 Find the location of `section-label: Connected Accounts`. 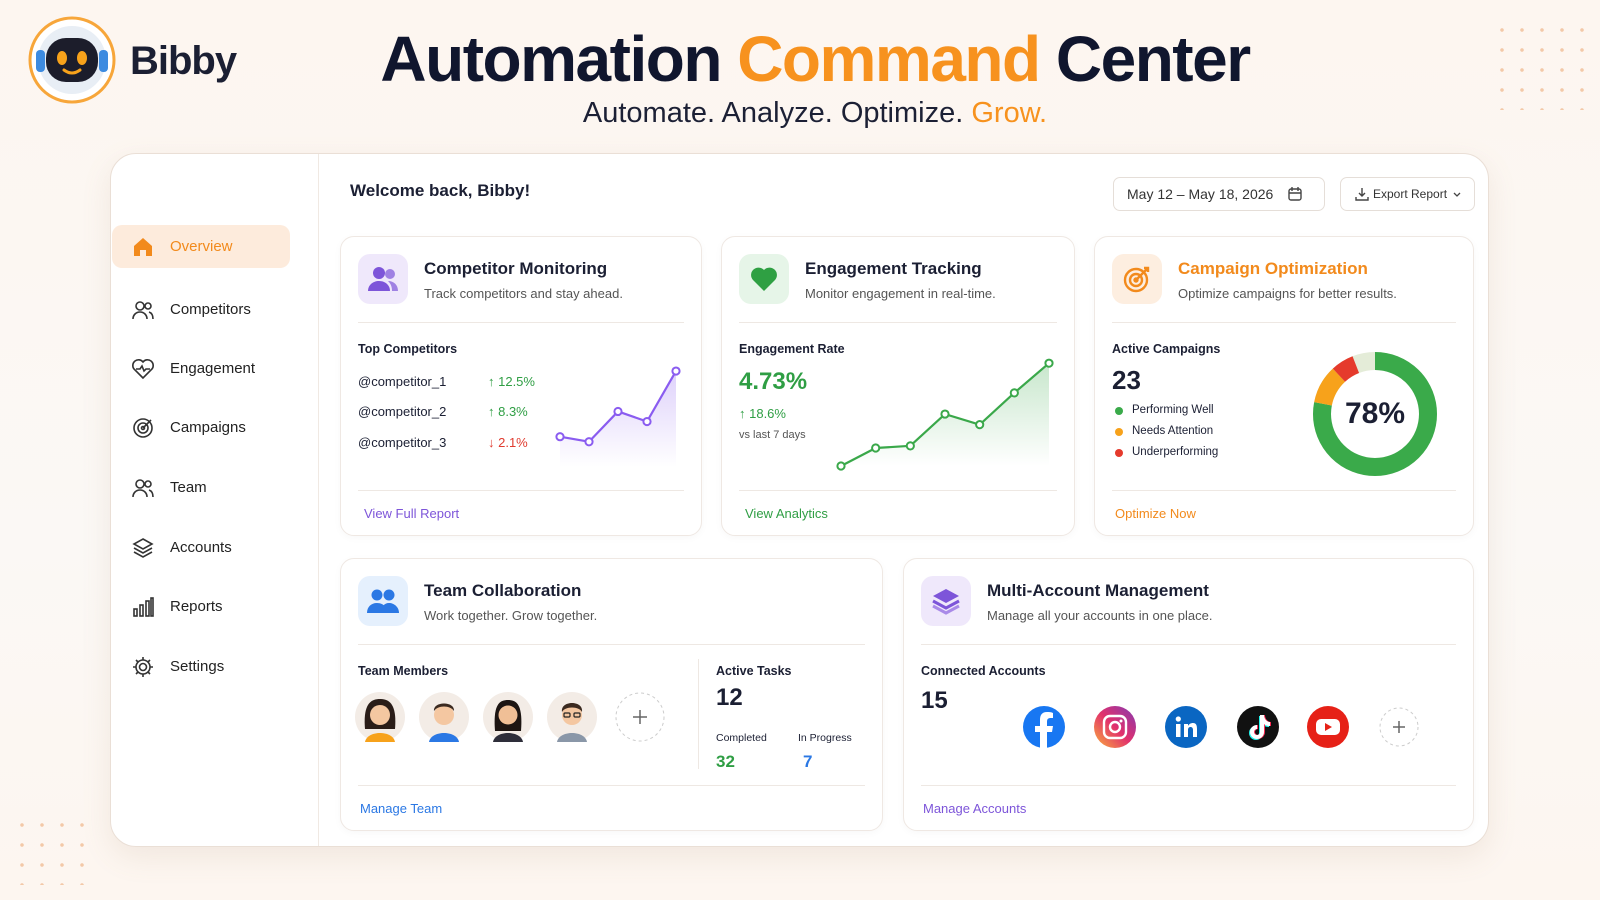

section-label: Connected Accounts is located at coordinates (983, 671).